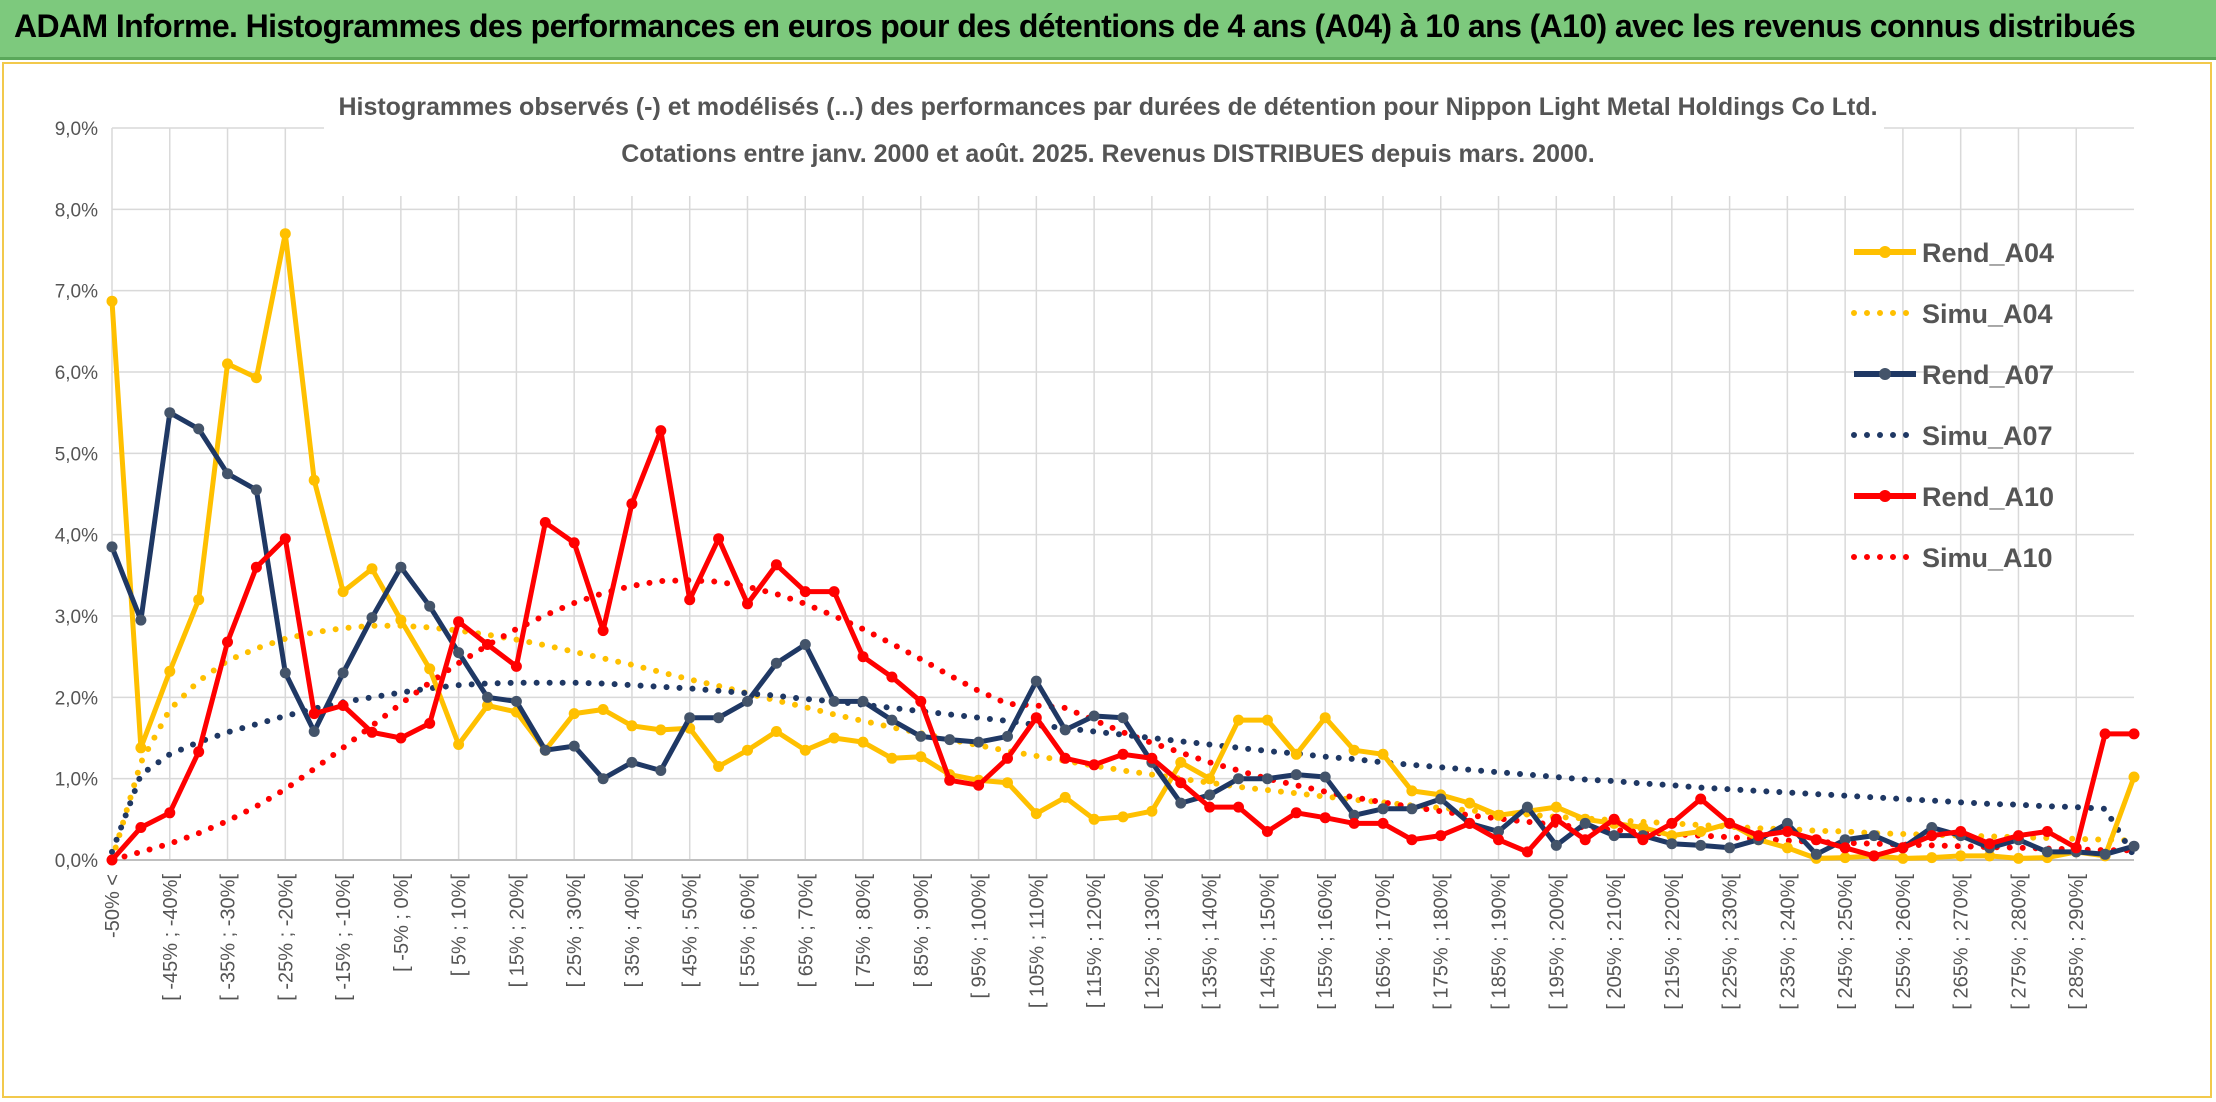 This screenshot has height=1102, width=2216. Describe the element at coordinates (1500, 942) in the screenshot. I see `x-tick-label: [ 185% ; 190%[` at that location.